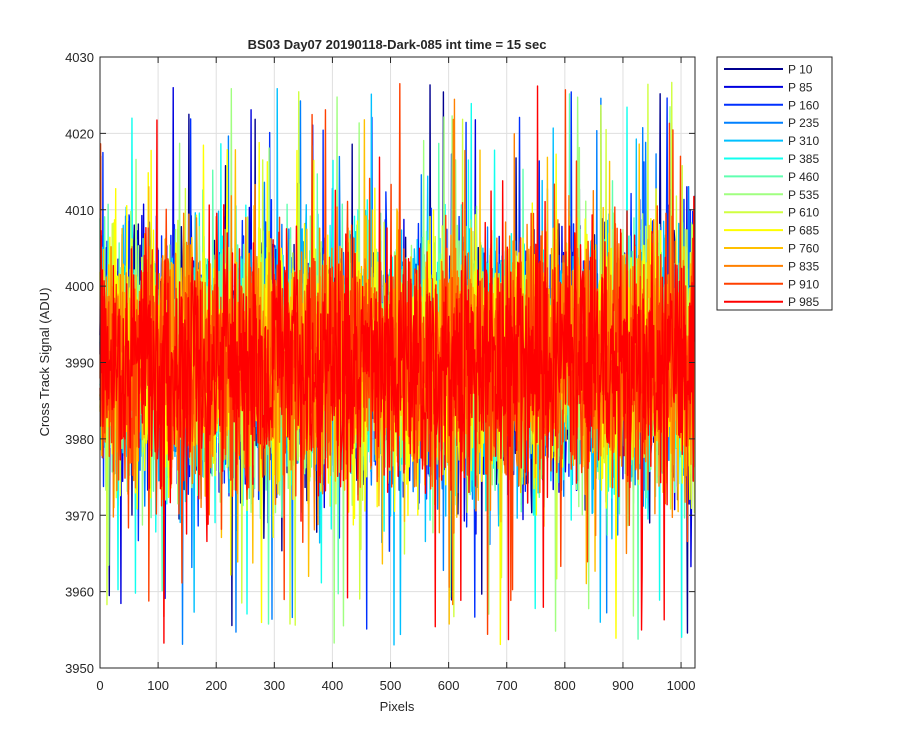 The height and width of the screenshot is (750, 900). What do you see at coordinates (79, 210) in the screenshot?
I see `y-tick-label: 4010` at bounding box center [79, 210].